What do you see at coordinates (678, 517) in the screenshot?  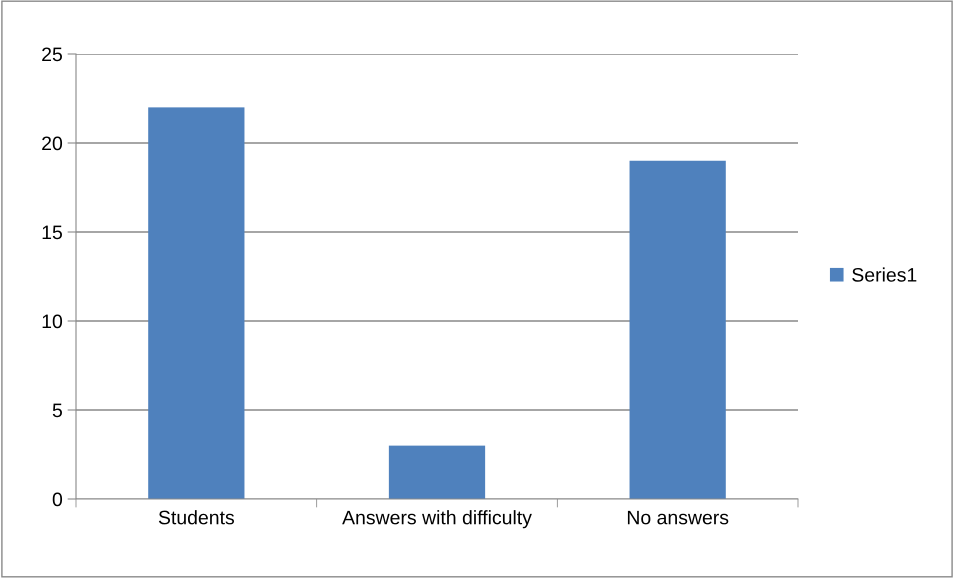 I see `x-tick-label: No answers` at bounding box center [678, 517].